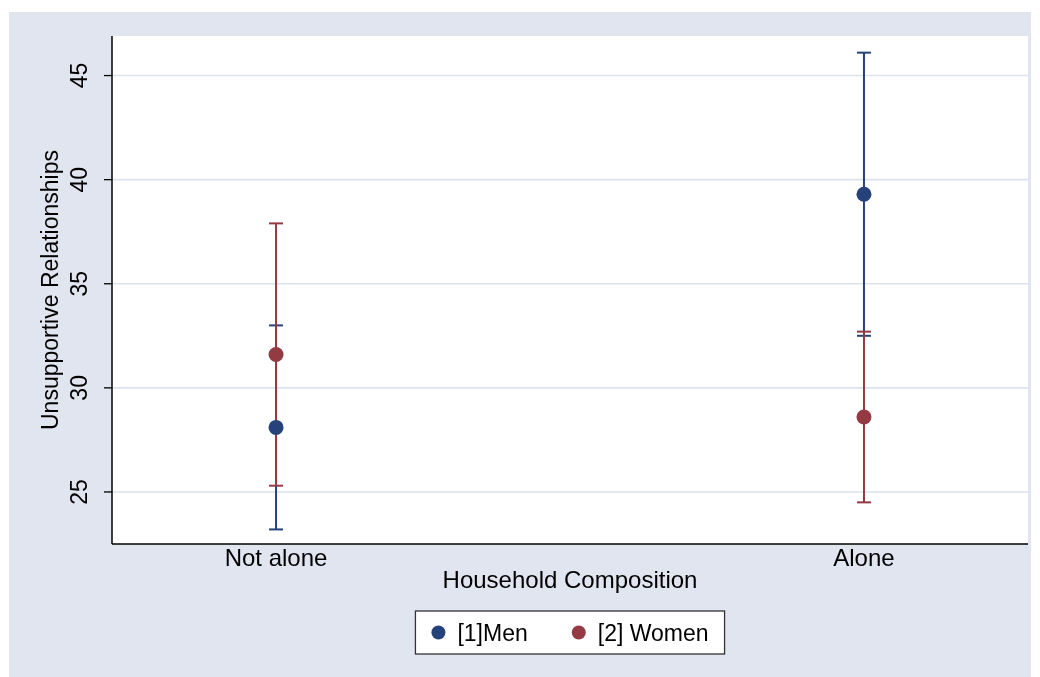 This screenshot has width=1040, height=677. I want to click on x-tick-label: Alone, so click(864, 557).